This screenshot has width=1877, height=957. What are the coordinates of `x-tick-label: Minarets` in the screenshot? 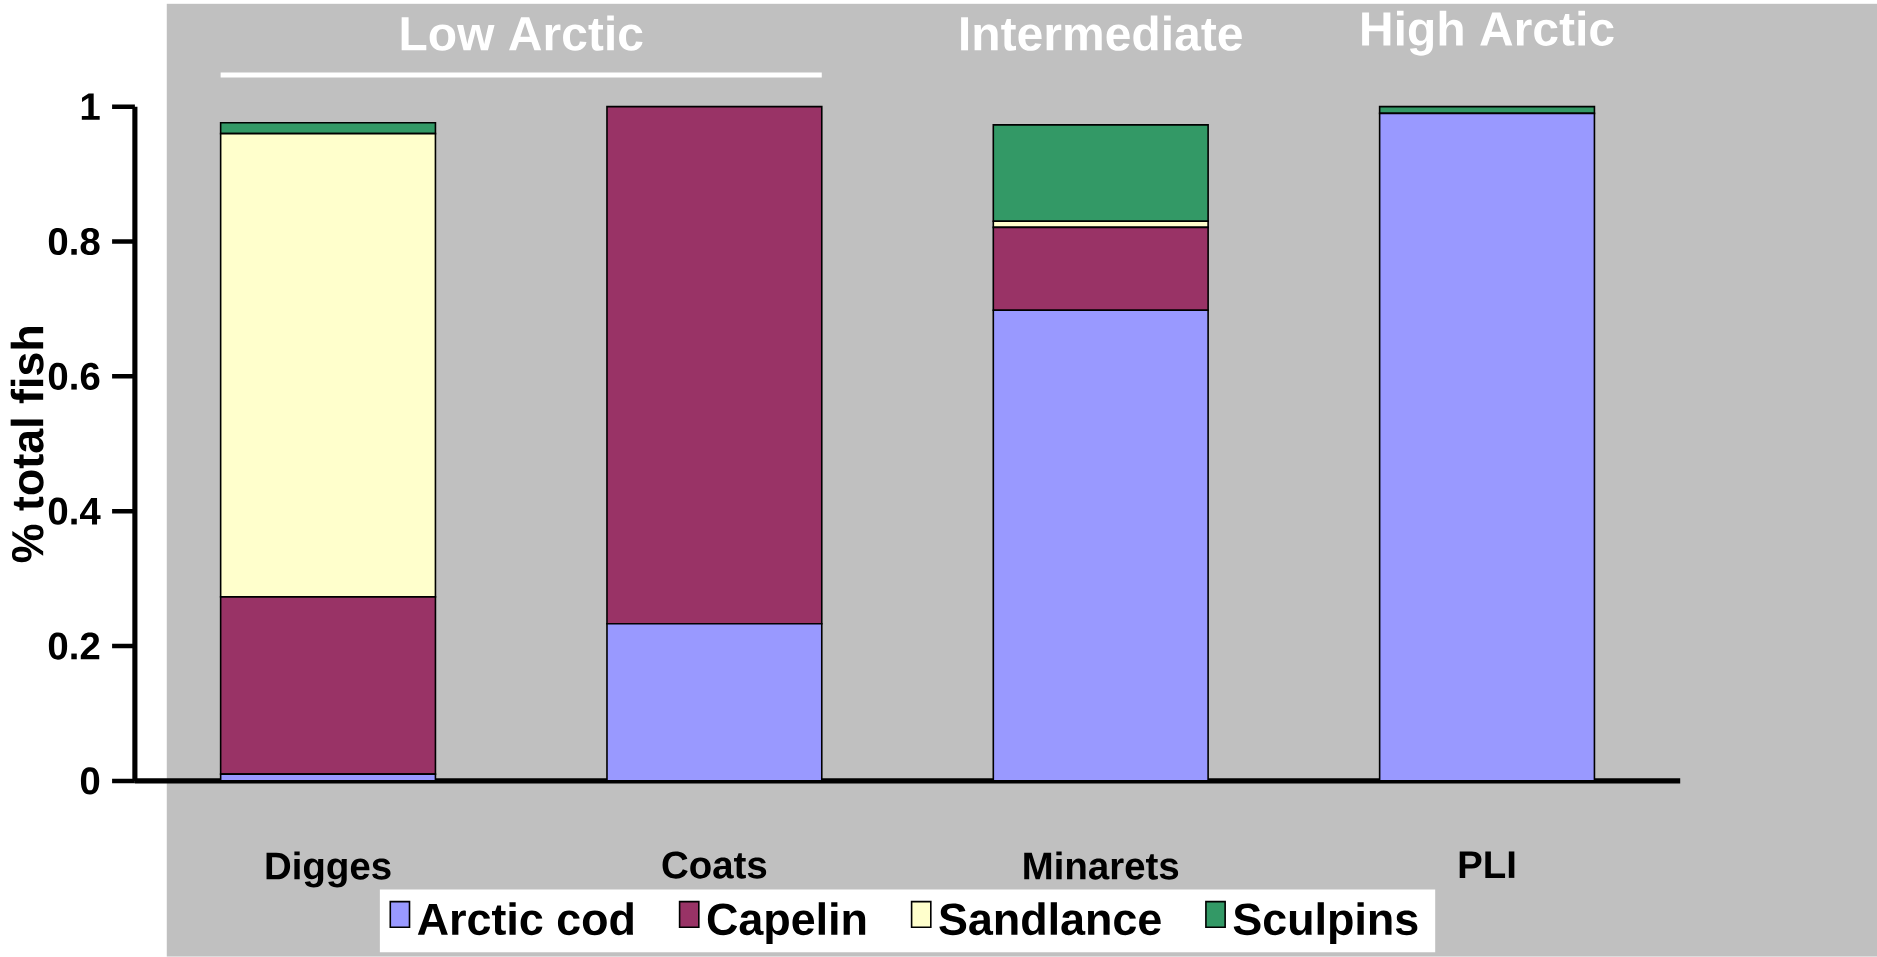 It's located at (1101, 865).